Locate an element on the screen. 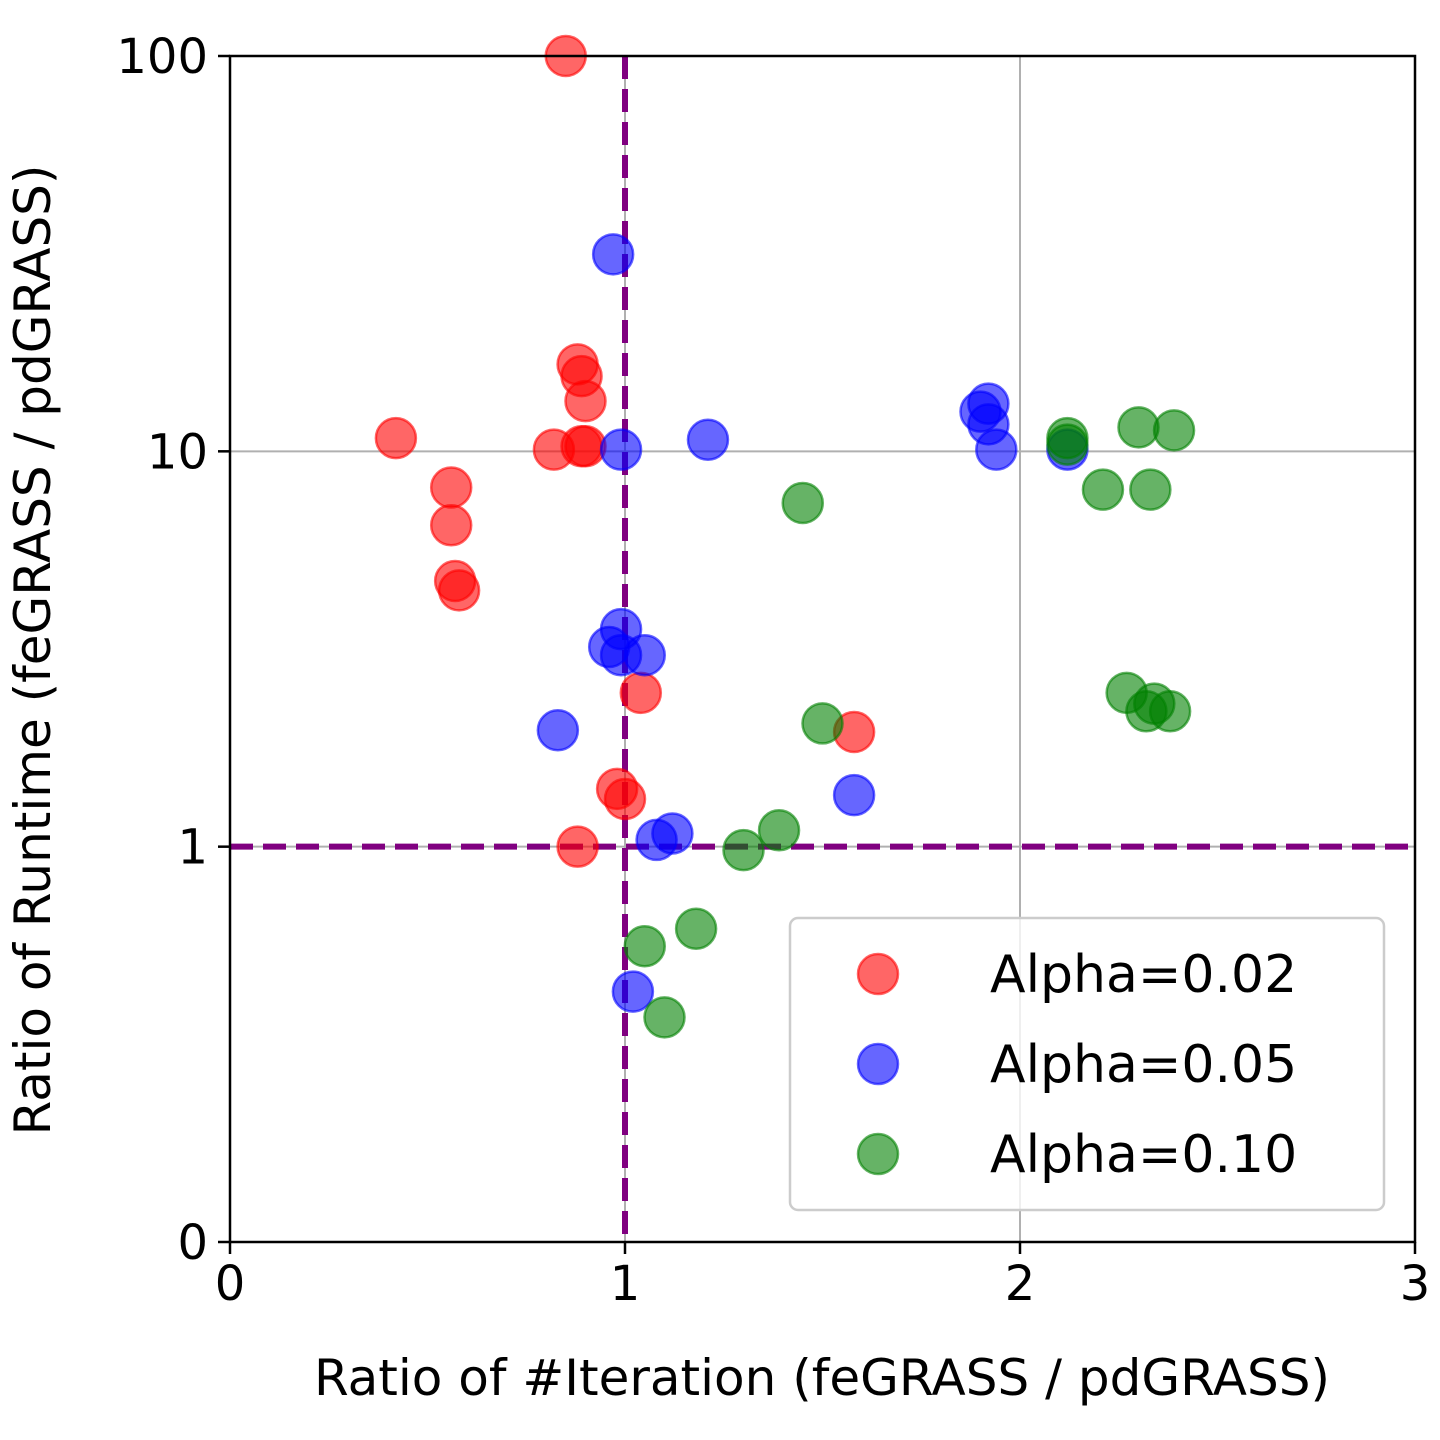  y-tick-label: 0 is located at coordinates (192, 1243).